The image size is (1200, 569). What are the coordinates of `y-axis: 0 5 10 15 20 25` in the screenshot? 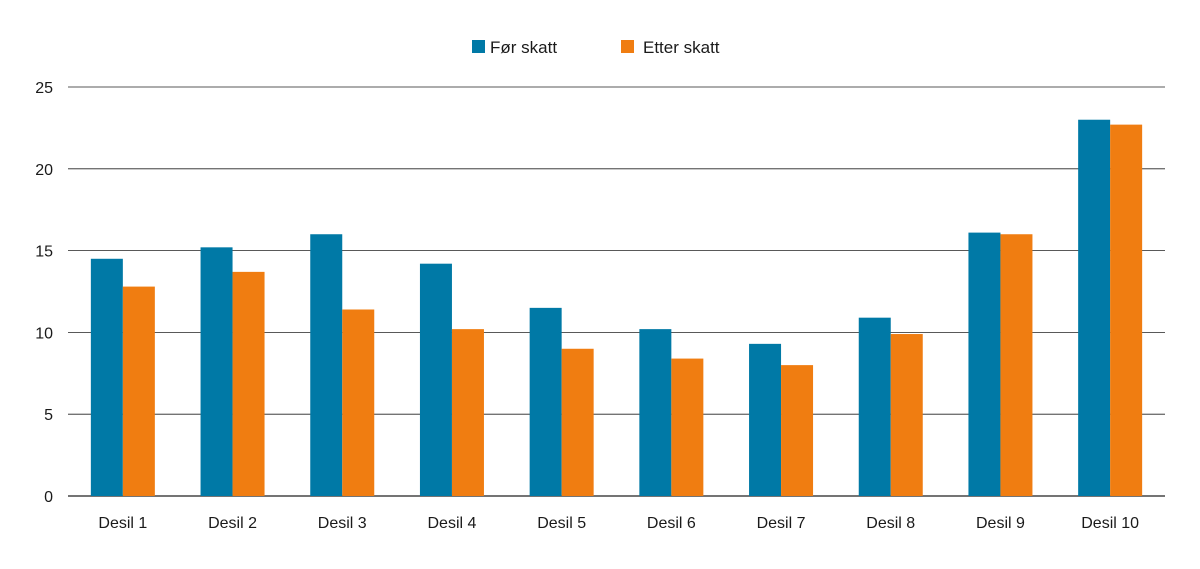 It's located at (44, 293).